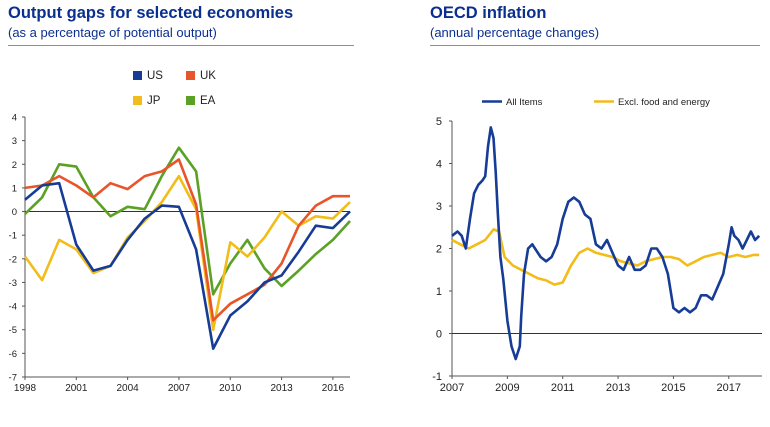 The width and height of the screenshot is (770, 427). I want to click on x-tick-label: 2004, so click(128, 388).